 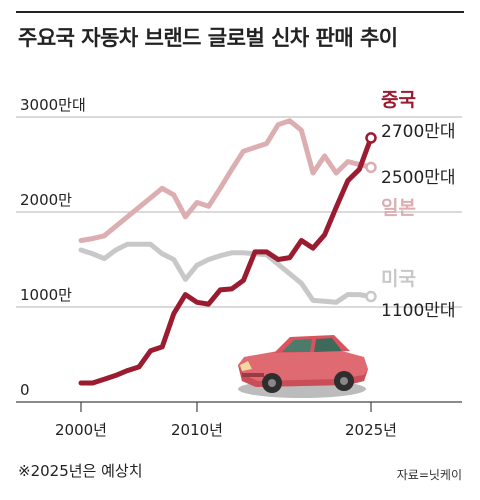 I want to click on series-name-label: 미국, so click(x=398, y=279).